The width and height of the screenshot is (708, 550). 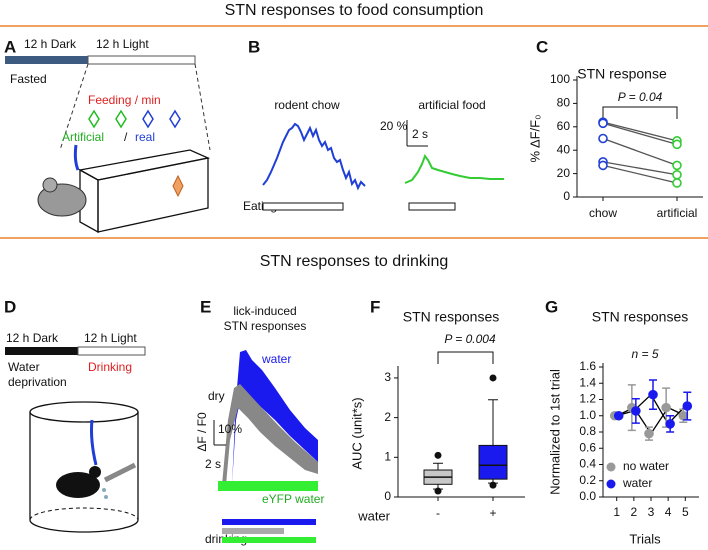 I want to click on panel-label: A, so click(x=10, y=46).